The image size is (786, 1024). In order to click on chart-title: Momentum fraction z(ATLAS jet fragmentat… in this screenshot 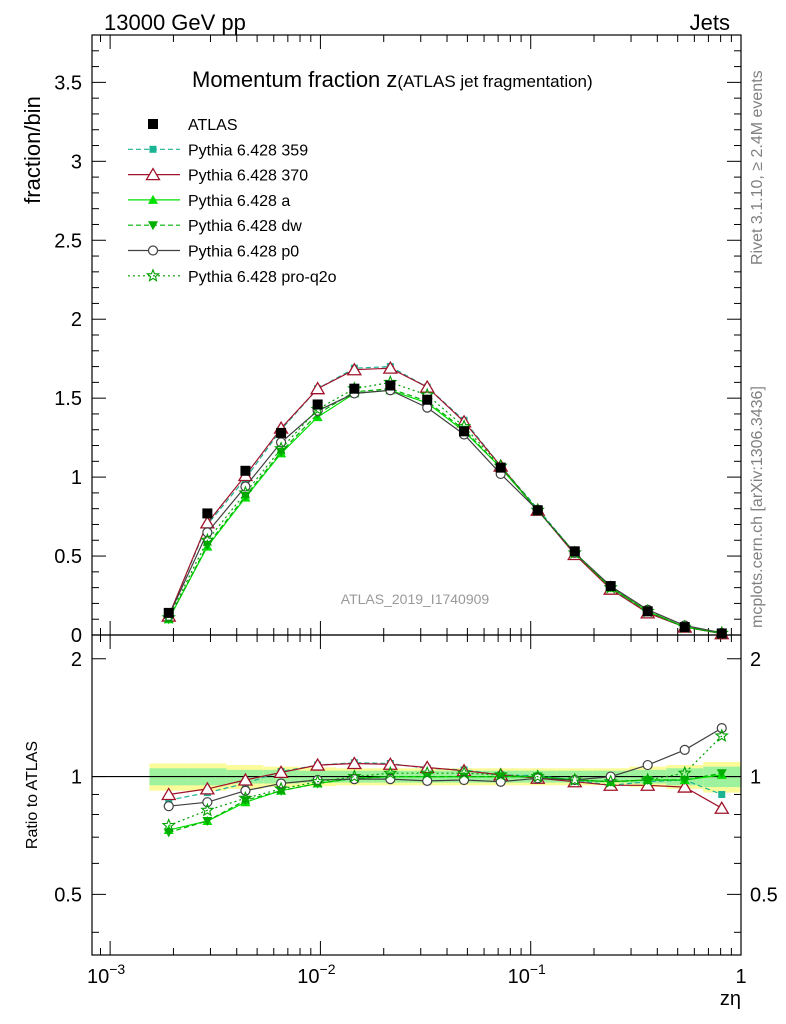, I will do `click(392, 79)`.